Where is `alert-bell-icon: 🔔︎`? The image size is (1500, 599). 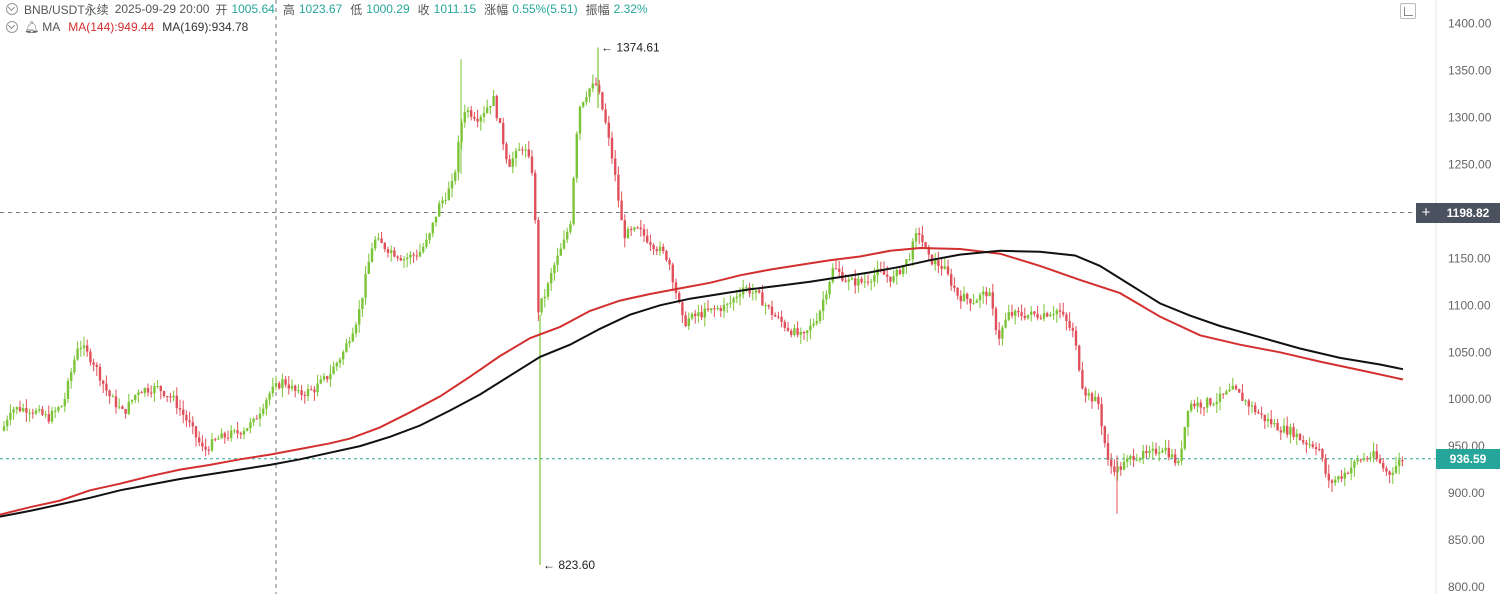
alert-bell-icon: 🔔︎ is located at coordinates (32, 27).